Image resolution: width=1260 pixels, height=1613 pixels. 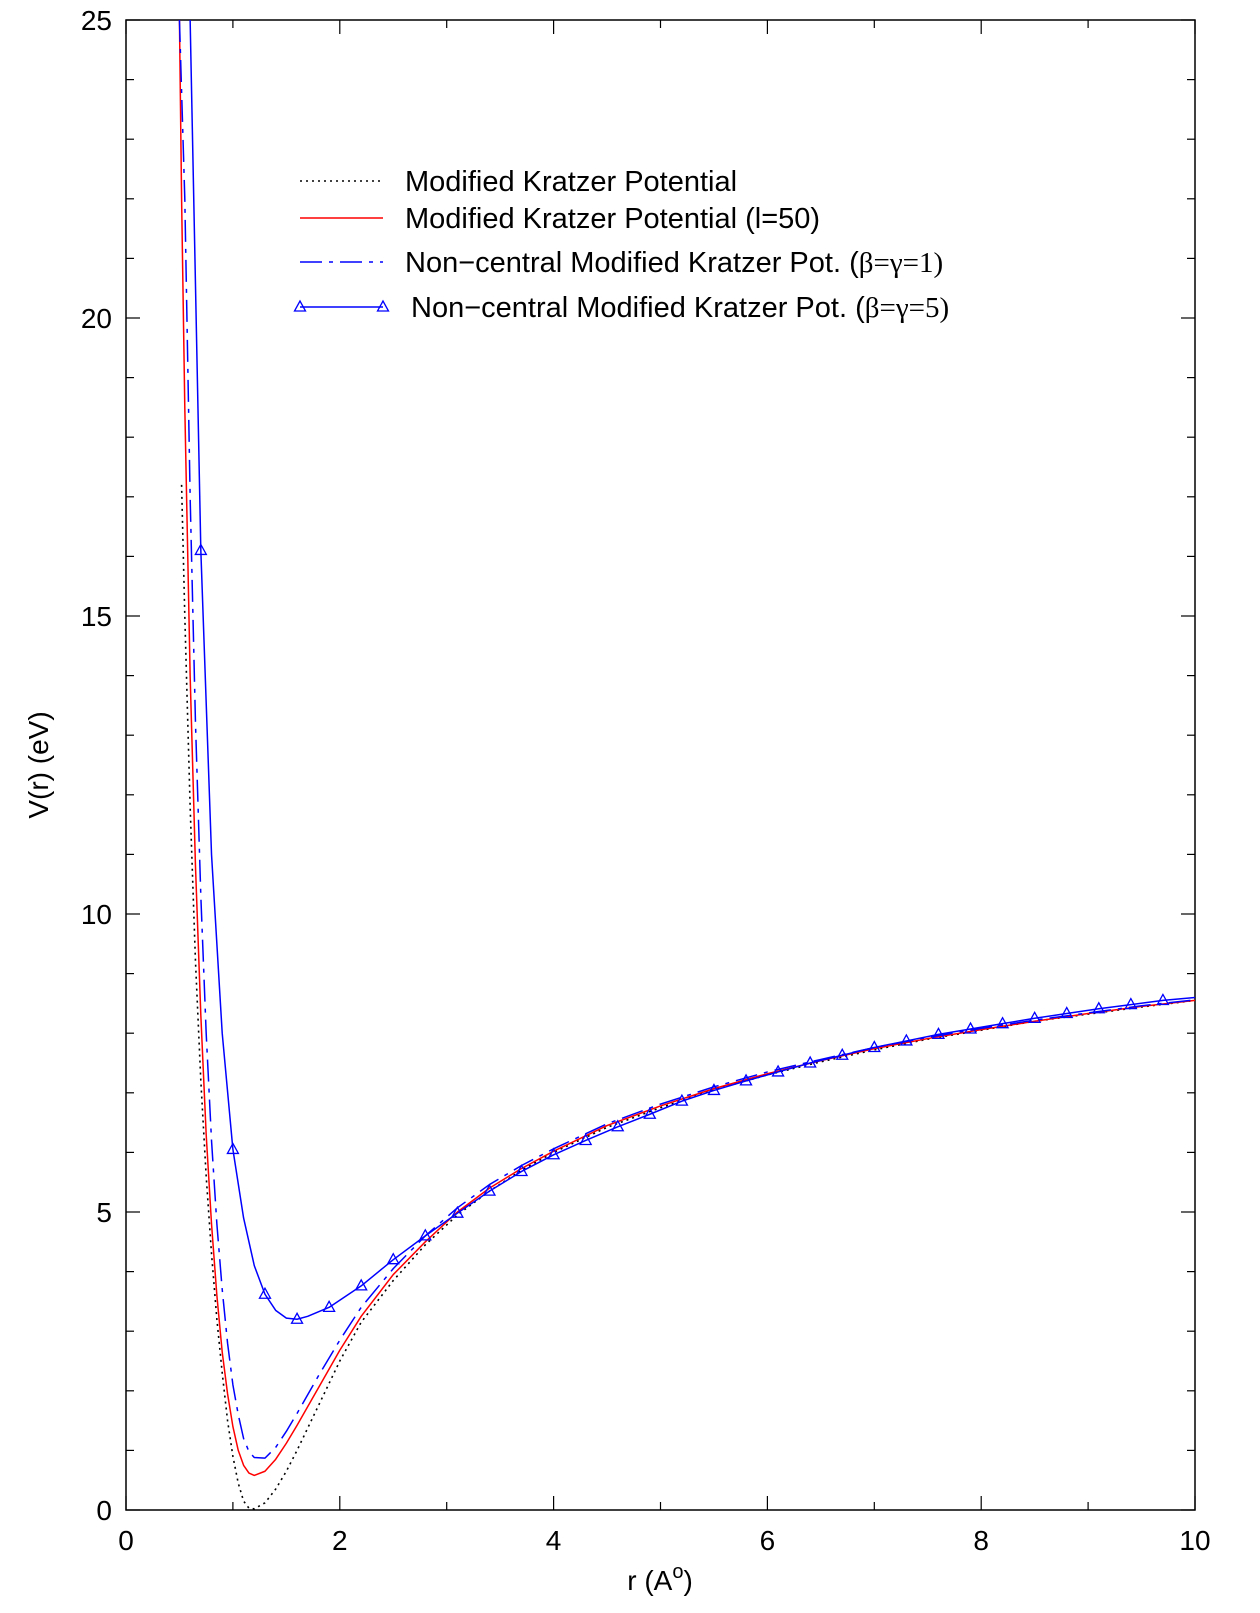 What do you see at coordinates (660, 1578) in the screenshot?
I see `x-axis-title: r (Ao)` at bounding box center [660, 1578].